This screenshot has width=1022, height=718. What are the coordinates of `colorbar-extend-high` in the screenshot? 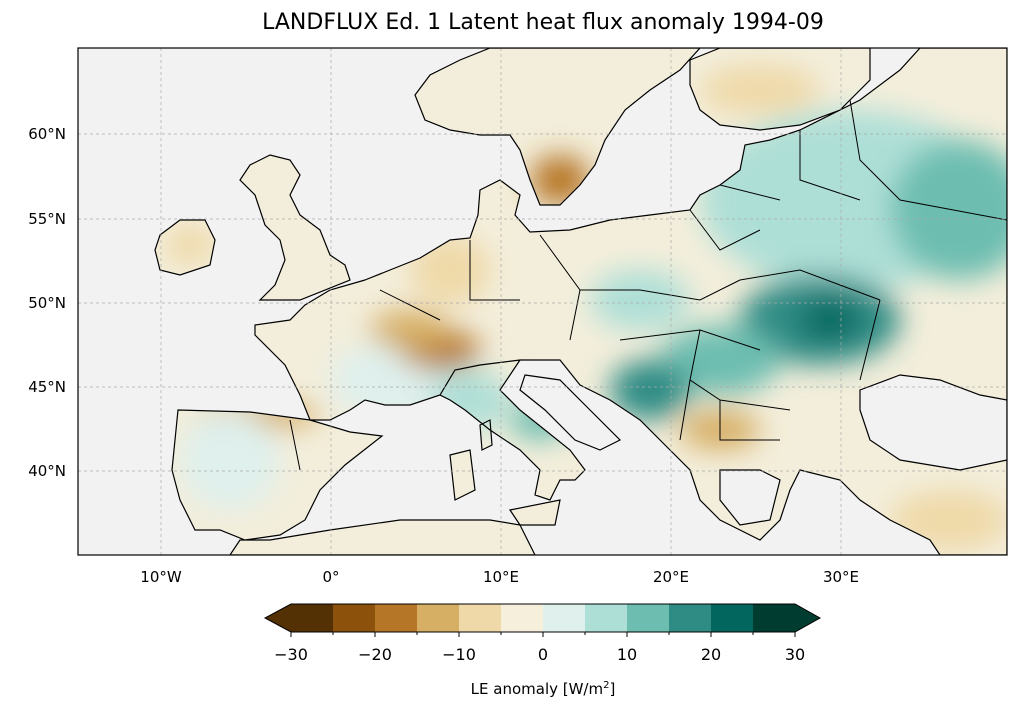 It's located at (807, 618).